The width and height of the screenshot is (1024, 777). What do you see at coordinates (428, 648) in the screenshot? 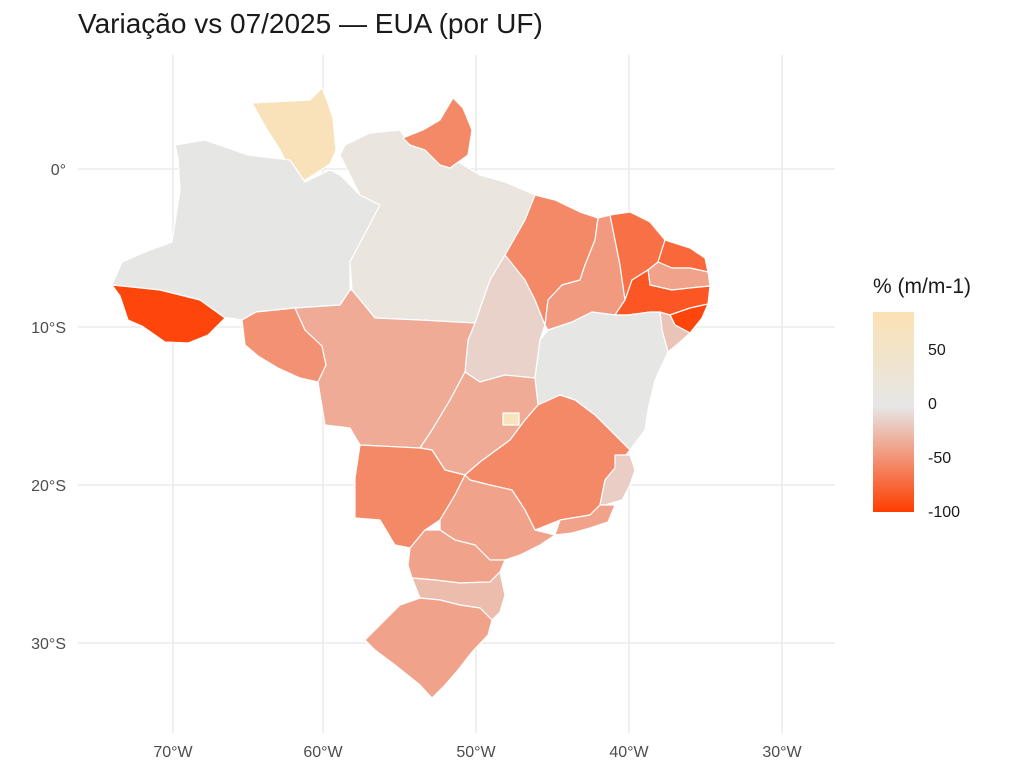
I see `state-rs` at bounding box center [428, 648].